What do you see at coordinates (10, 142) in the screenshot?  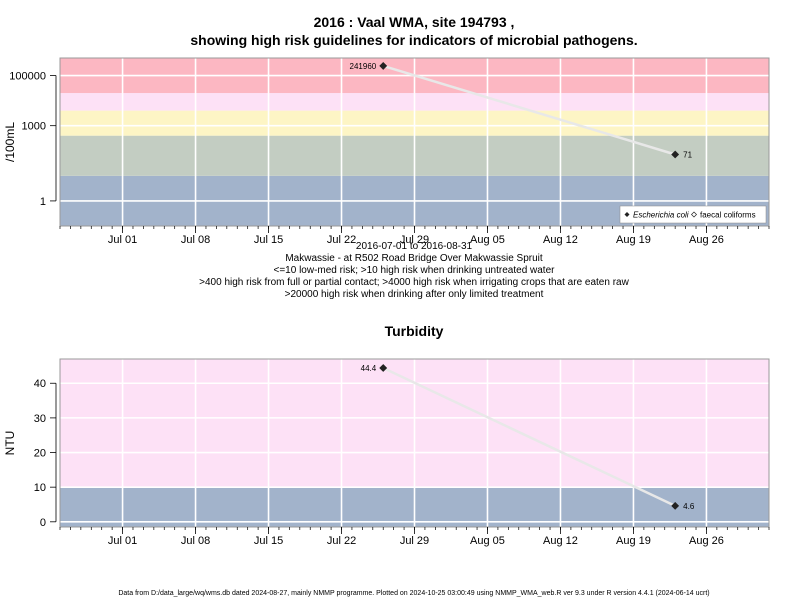 I see `y-axis-label: /100mL` at bounding box center [10, 142].